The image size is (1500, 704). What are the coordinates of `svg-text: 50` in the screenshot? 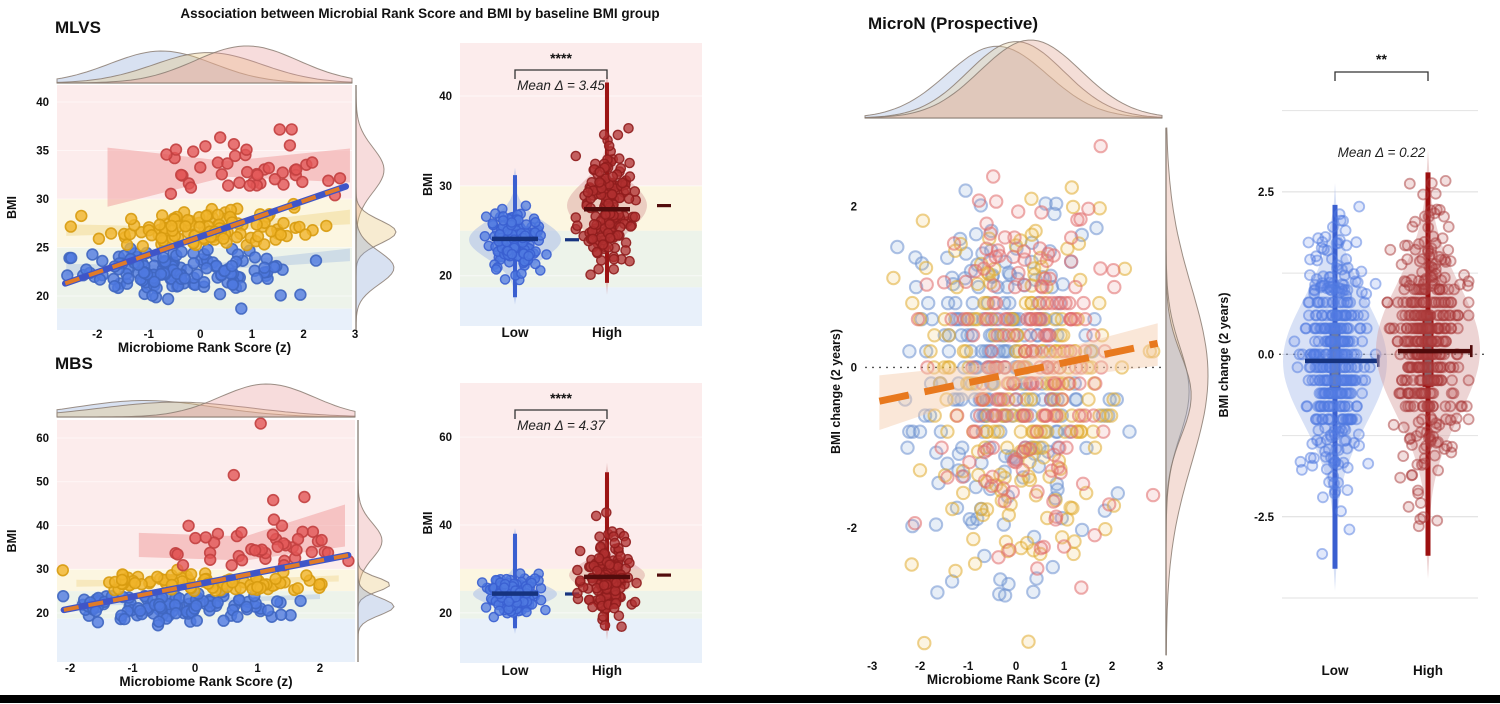 It's located at (42, 483).